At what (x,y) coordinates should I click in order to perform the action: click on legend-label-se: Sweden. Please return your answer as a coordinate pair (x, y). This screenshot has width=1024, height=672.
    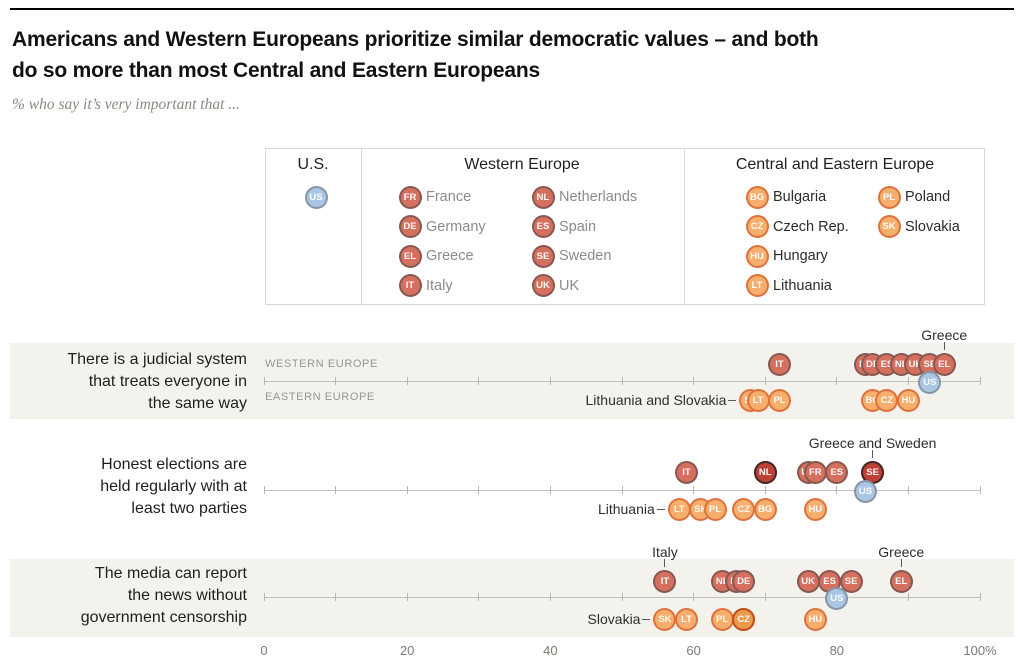
    Looking at the image, I should click on (585, 256).